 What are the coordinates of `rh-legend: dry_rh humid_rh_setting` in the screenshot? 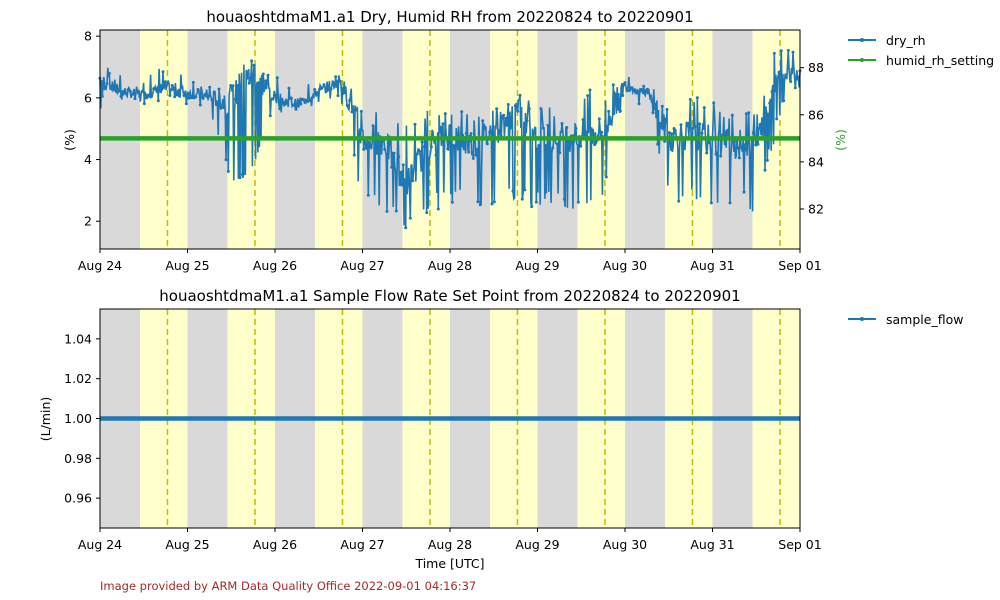 It's located at (921, 50).